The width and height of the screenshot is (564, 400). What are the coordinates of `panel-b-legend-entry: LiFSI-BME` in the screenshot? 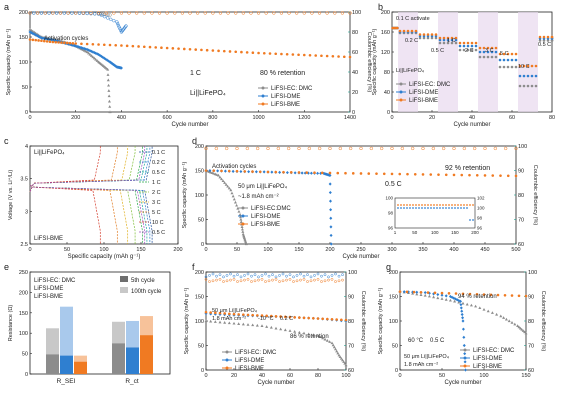 It's located at (423, 101).